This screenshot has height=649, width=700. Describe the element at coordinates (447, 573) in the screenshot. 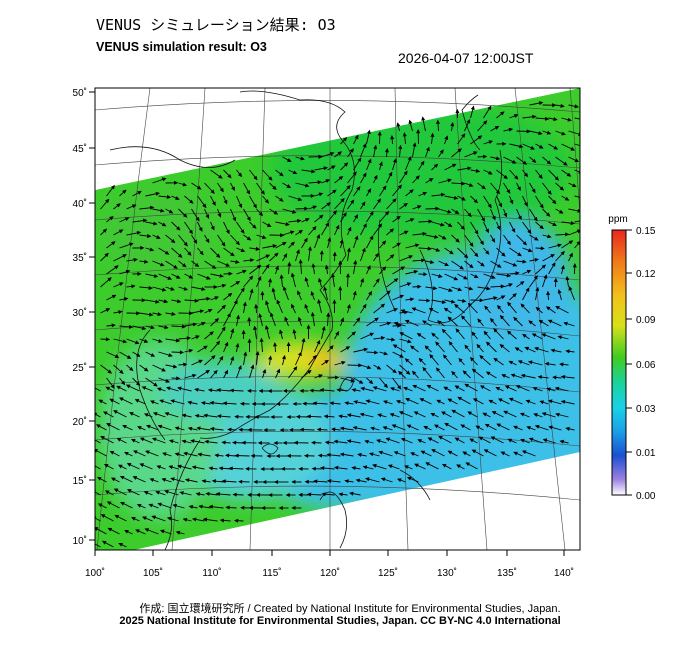

I see `lon-label: 130˚` at that location.